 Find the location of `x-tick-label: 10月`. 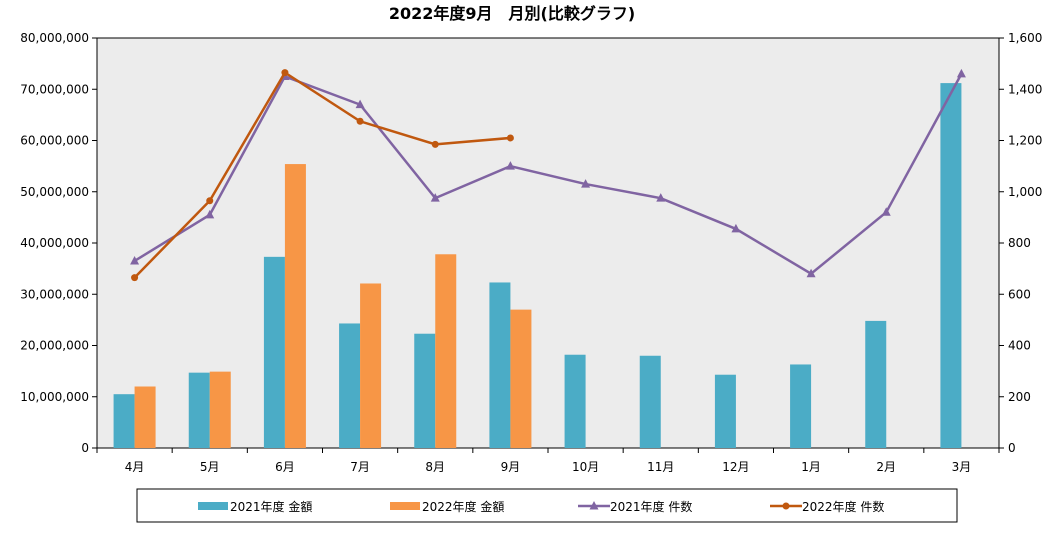

x-tick-label: 10月 is located at coordinates (585, 467).